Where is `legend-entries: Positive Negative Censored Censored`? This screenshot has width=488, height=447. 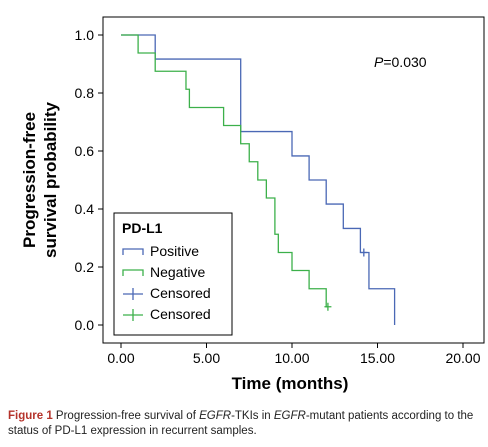
legend-entries: Positive Negative Censored Censored is located at coordinates (166, 282).